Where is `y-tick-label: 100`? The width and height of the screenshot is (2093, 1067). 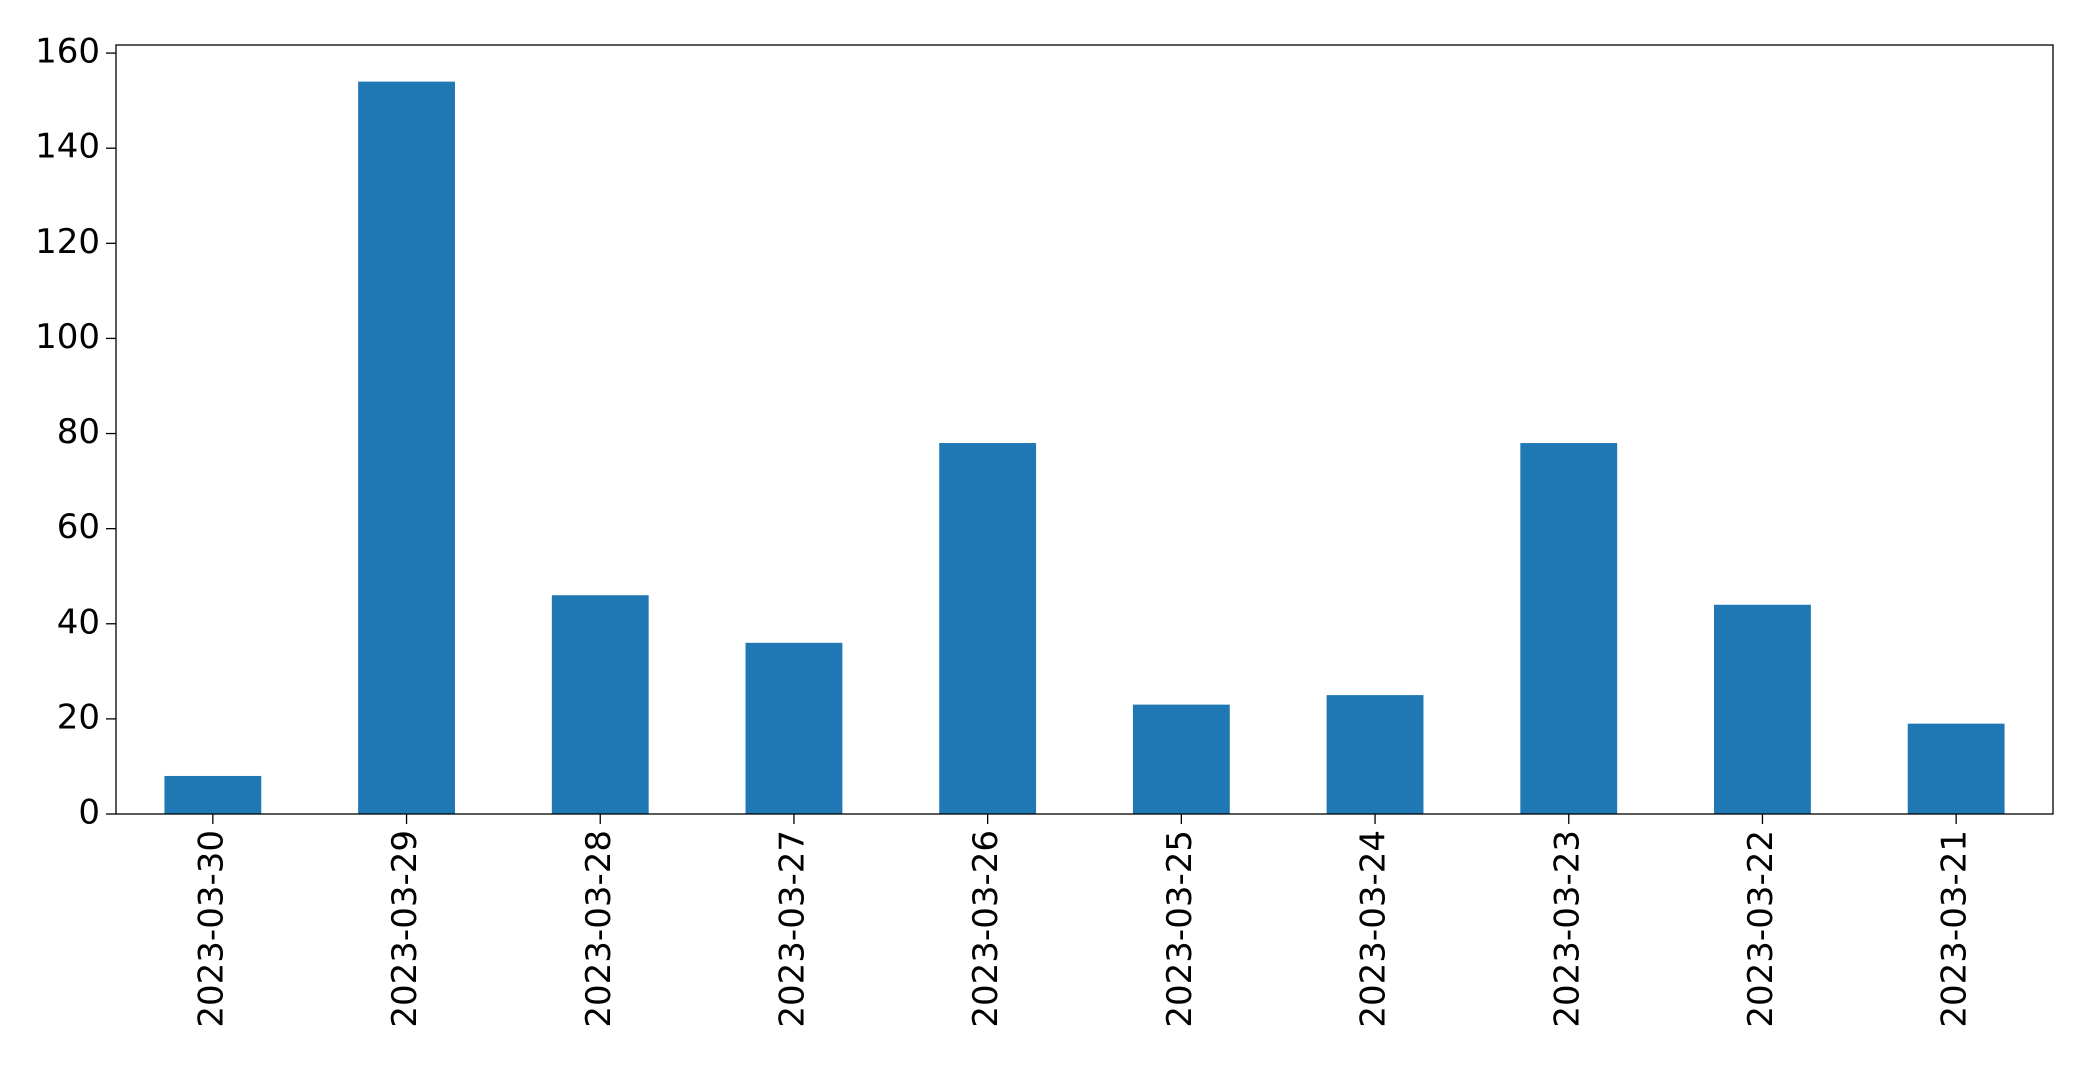 y-tick-label: 100 is located at coordinates (67, 337).